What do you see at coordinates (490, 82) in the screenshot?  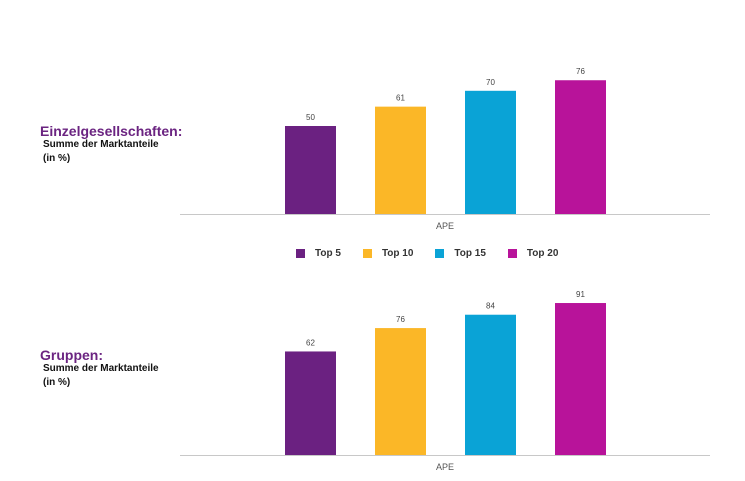 I see `data-label: 70` at bounding box center [490, 82].